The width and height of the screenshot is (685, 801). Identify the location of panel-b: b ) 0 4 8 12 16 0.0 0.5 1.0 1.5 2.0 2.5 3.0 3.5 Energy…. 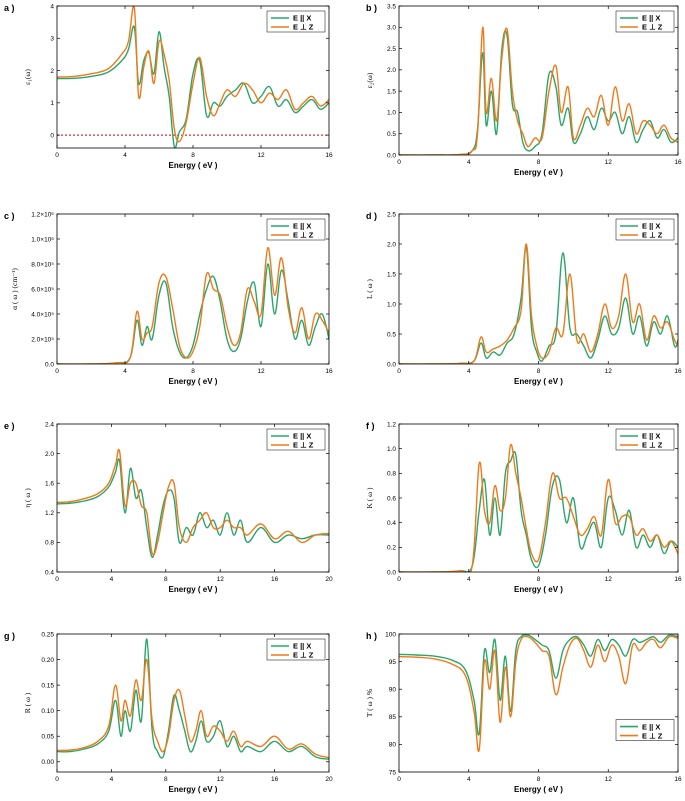
(523, 90).